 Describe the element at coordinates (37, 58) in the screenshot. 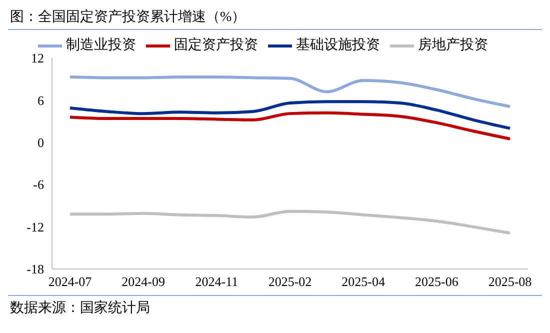

I see `y-tick-label: 12` at that location.